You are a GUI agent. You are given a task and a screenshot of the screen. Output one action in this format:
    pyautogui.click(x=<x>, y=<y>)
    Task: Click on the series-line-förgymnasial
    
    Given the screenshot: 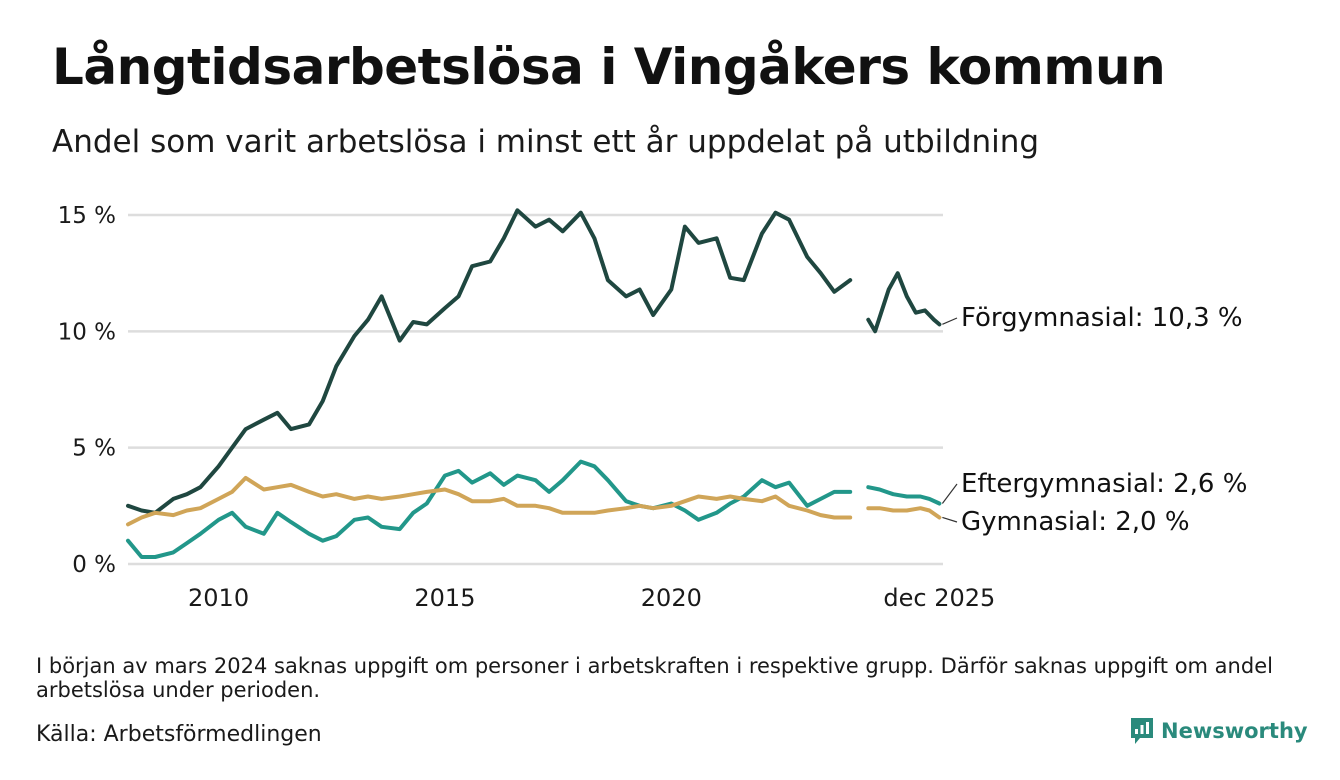 What is the action you would take?
    pyautogui.click(x=904, y=302)
    